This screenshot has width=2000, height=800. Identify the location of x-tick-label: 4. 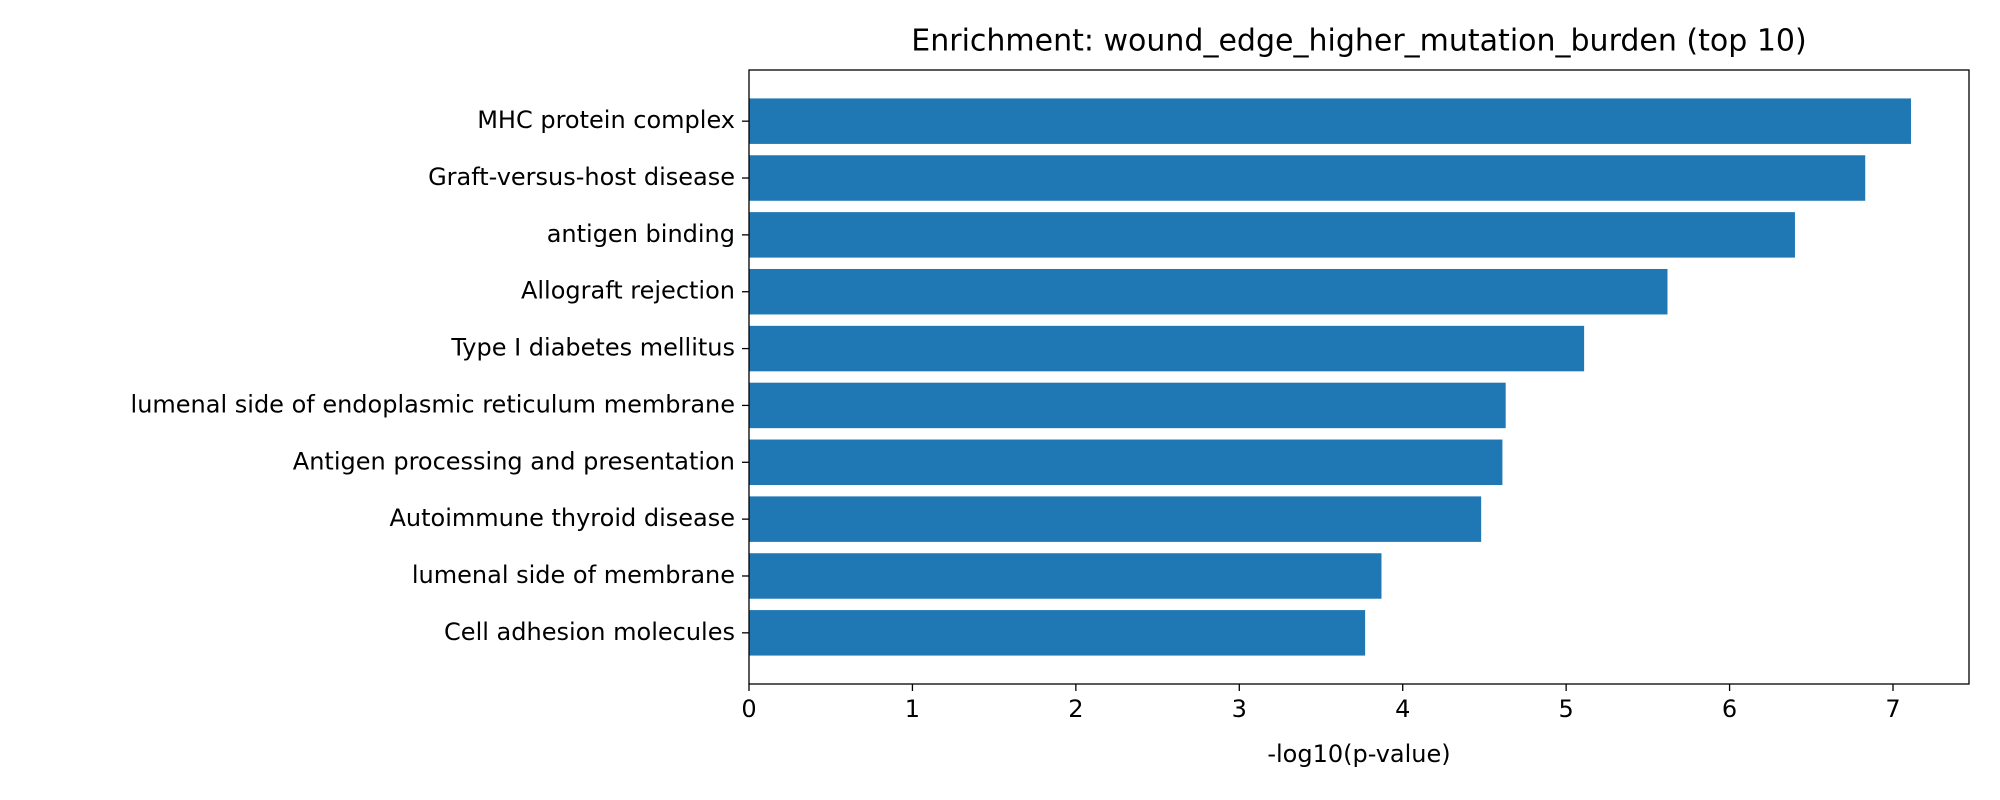
(1402, 709).